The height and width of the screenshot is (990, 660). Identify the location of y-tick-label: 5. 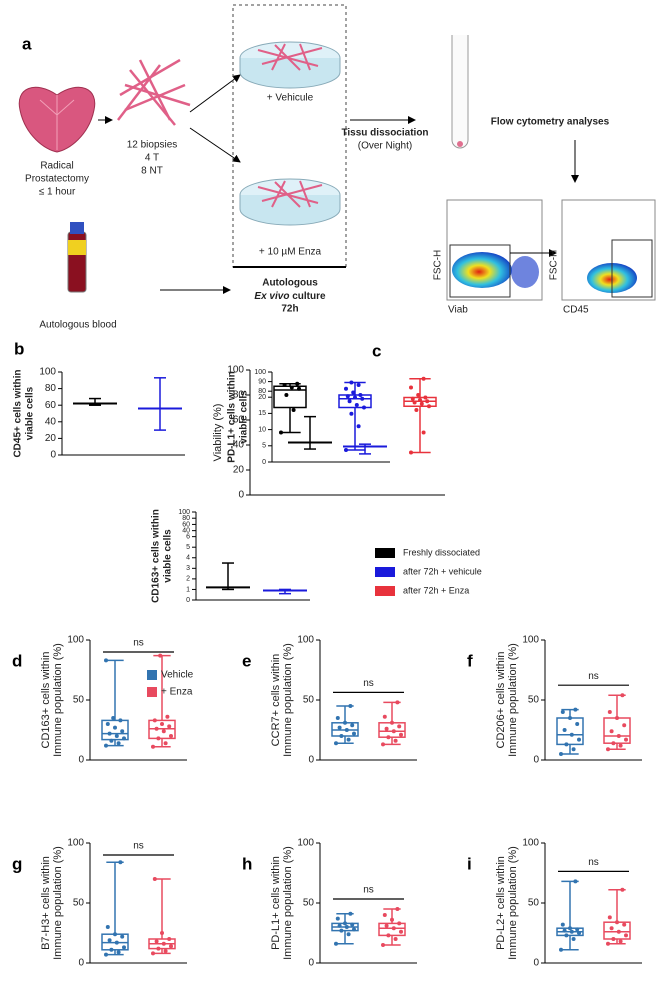
(264, 446).